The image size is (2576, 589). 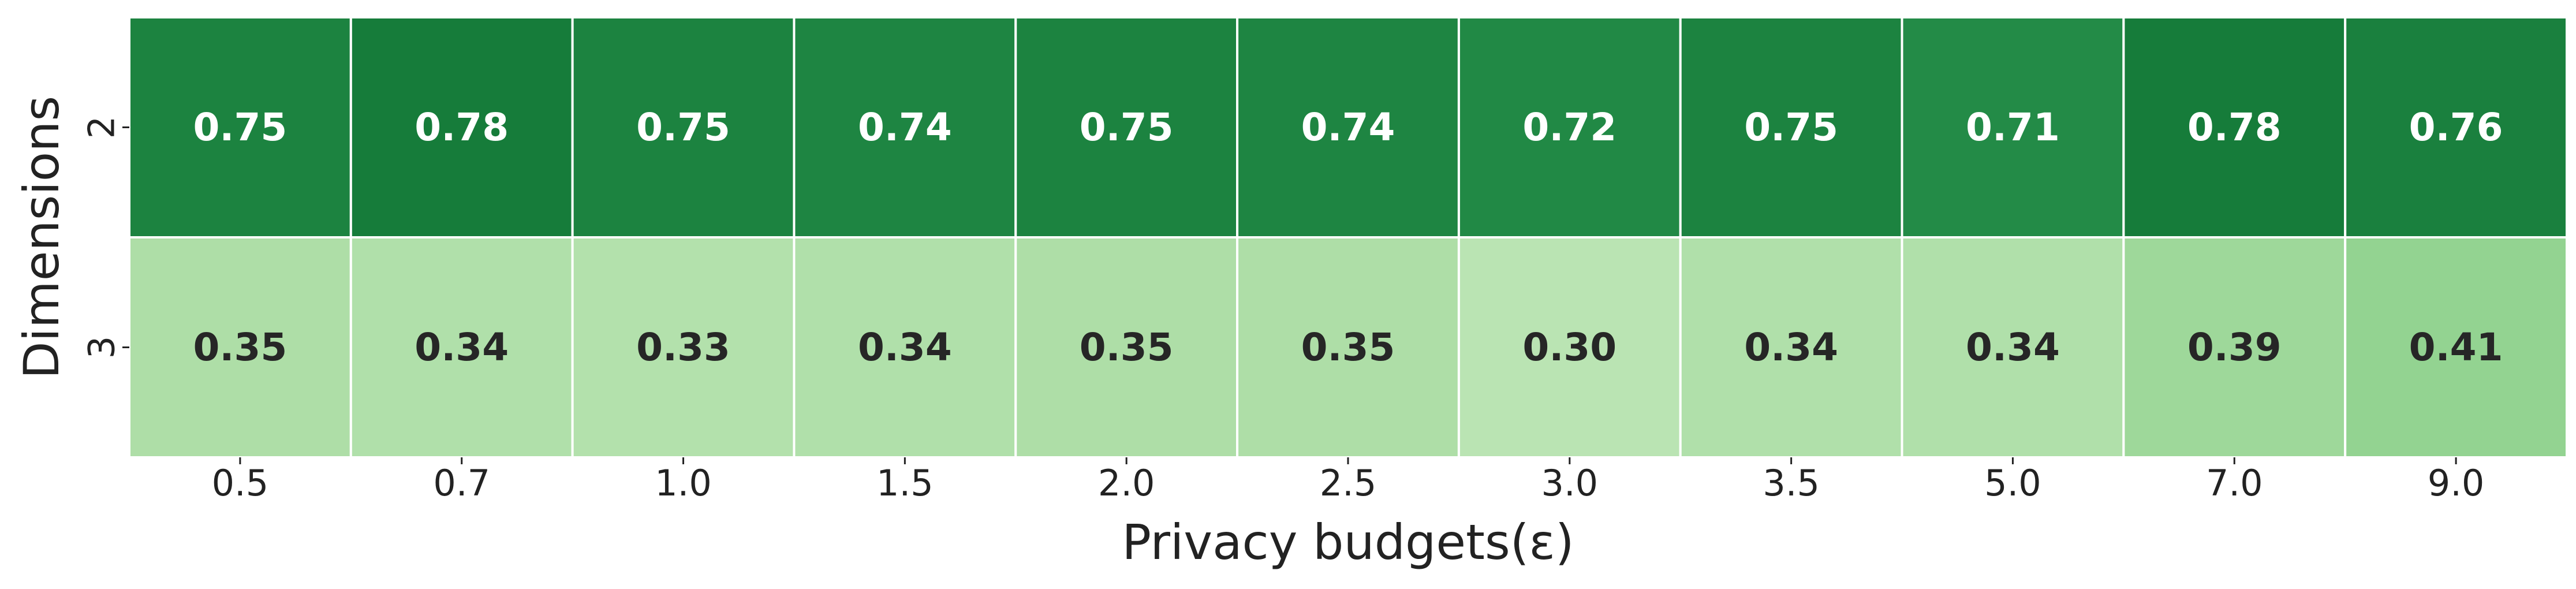 I want to click on cell-value-label: 0.76, so click(x=2456, y=127).